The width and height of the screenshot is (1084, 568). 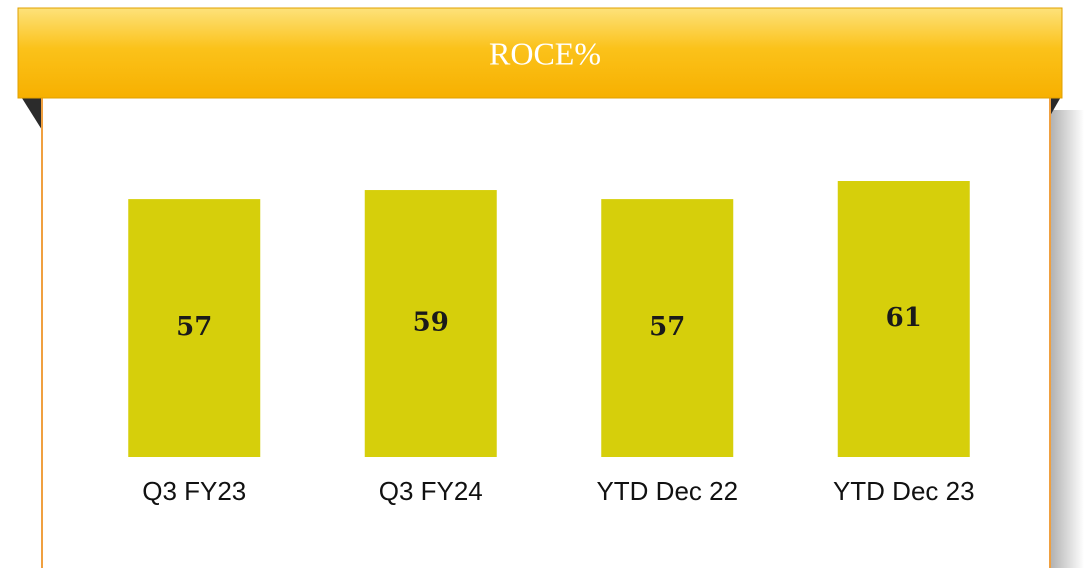 What do you see at coordinates (667, 491) in the screenshot?
I see `x-tick-label: YTD Dec 22` at bounding box center [667, 491].